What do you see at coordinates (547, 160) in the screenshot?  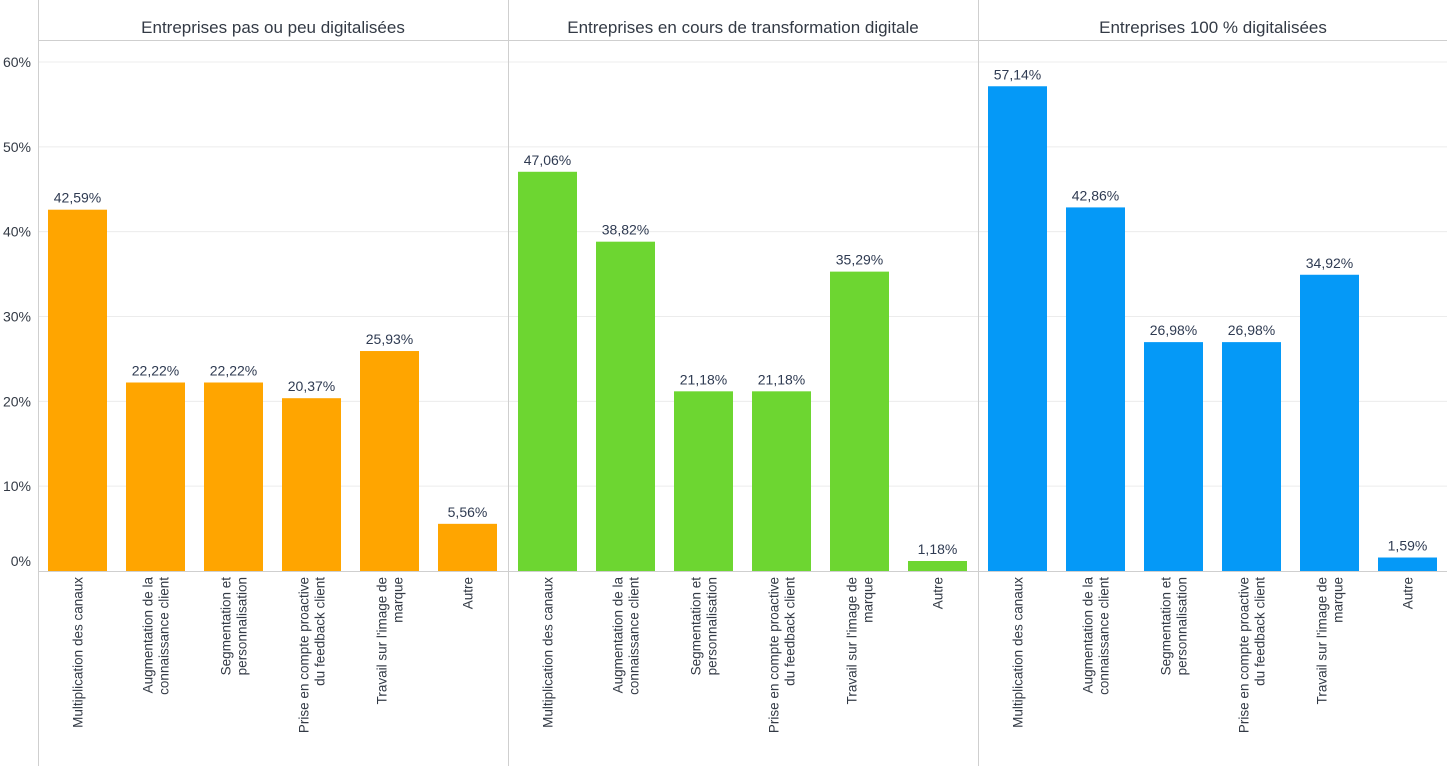 I see `bar-value-label: 47,06%` at bounding box center [547, 160].